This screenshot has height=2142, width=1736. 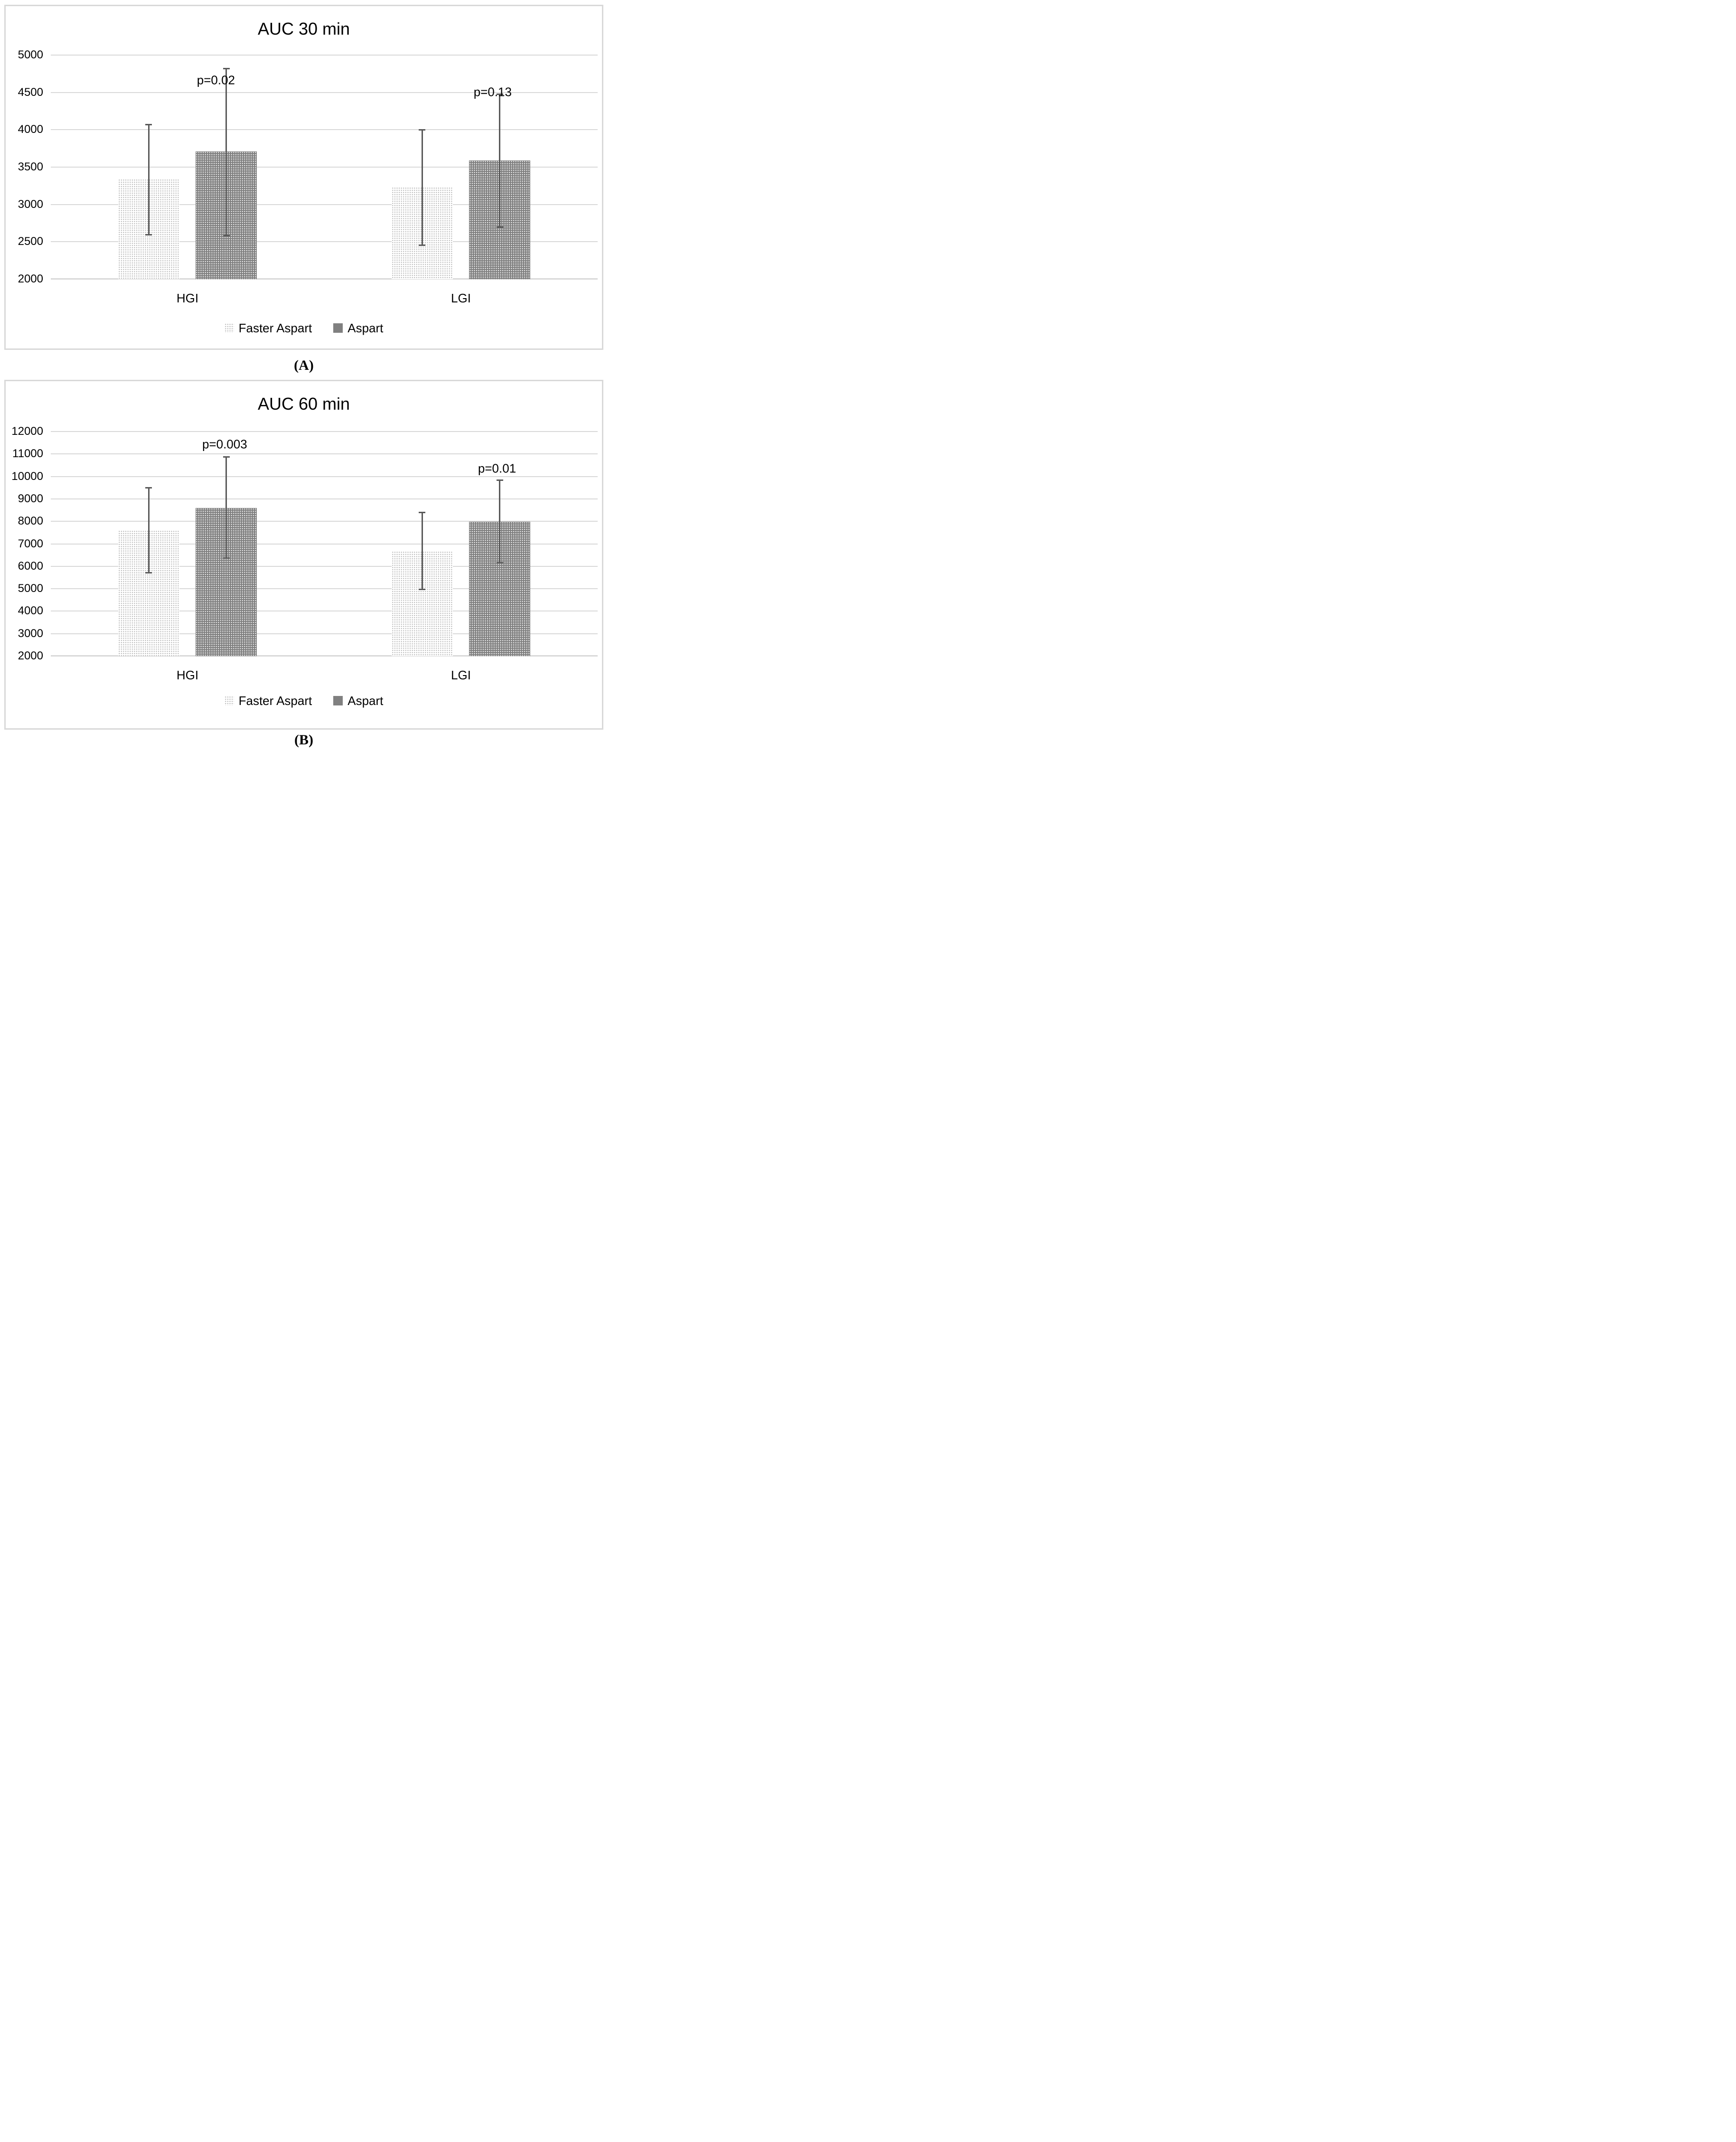 What do you see at coordinates (497, 468) in the screenshot?
I see `p-value-label: p=0.01` at bounding box center [497, 468].